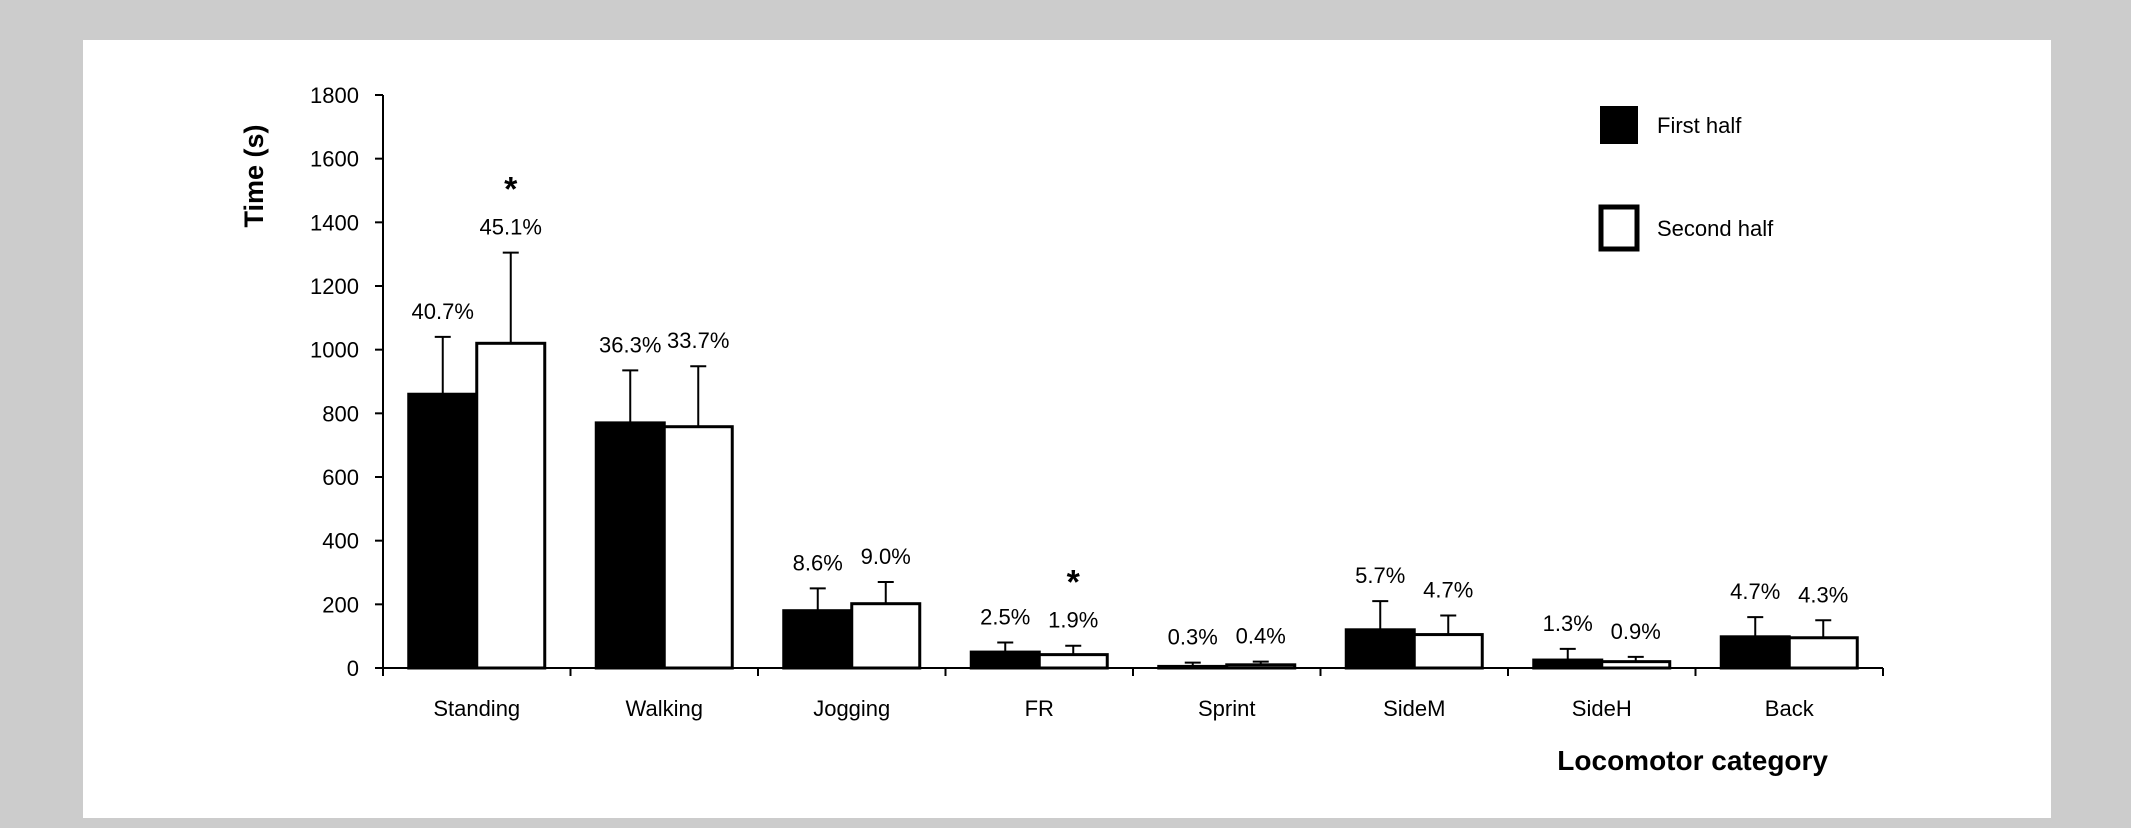 The height and width of the screenshot is (828, 2131). Describe the element at coordinates (1039, 708) in the screenshot. I see `x-tick-label: FR` at that location.